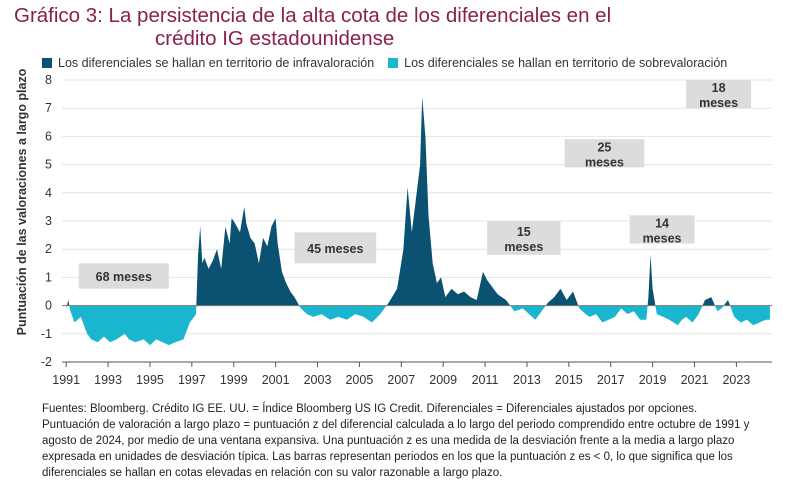 Image resolution: width=800 pixels, height=488 pixels. I want to click on period-bar-label: 45 meses, so click(335, 249).